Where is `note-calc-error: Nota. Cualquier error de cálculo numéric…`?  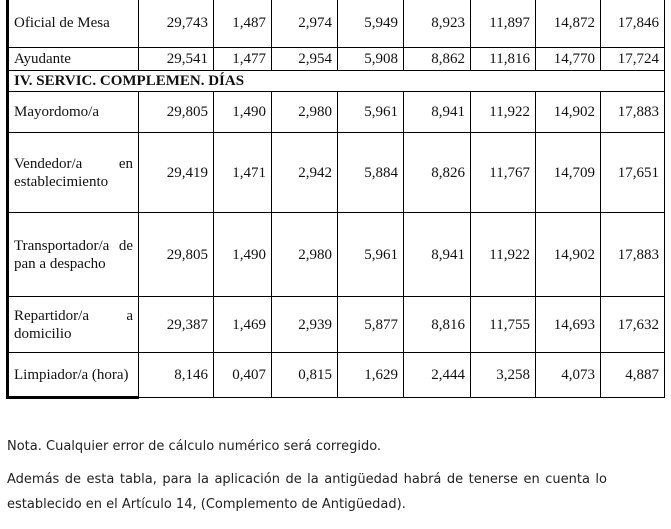
note-calc-error: Nota. Cualquier error de cálculo numéric… is located at coordinates (194, 446).